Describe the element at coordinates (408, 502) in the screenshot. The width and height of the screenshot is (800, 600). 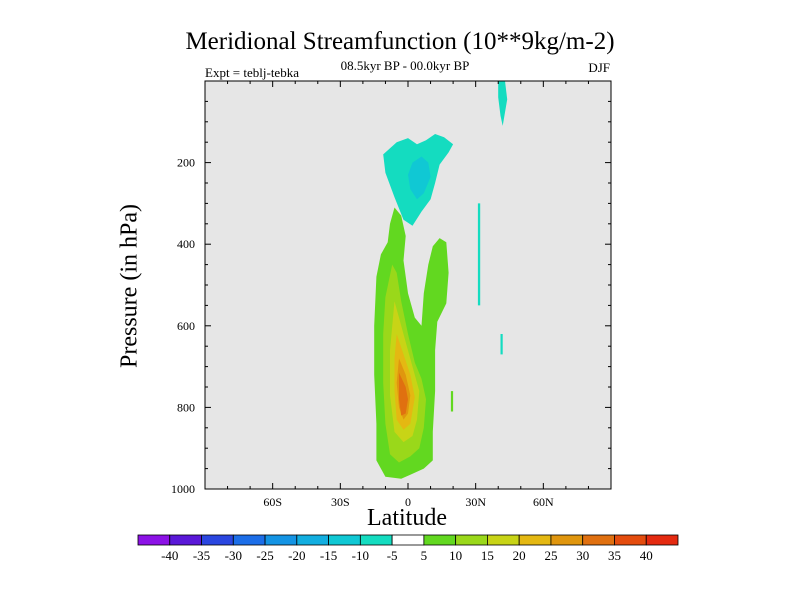
I see `x-tick-label: 0` at that location.